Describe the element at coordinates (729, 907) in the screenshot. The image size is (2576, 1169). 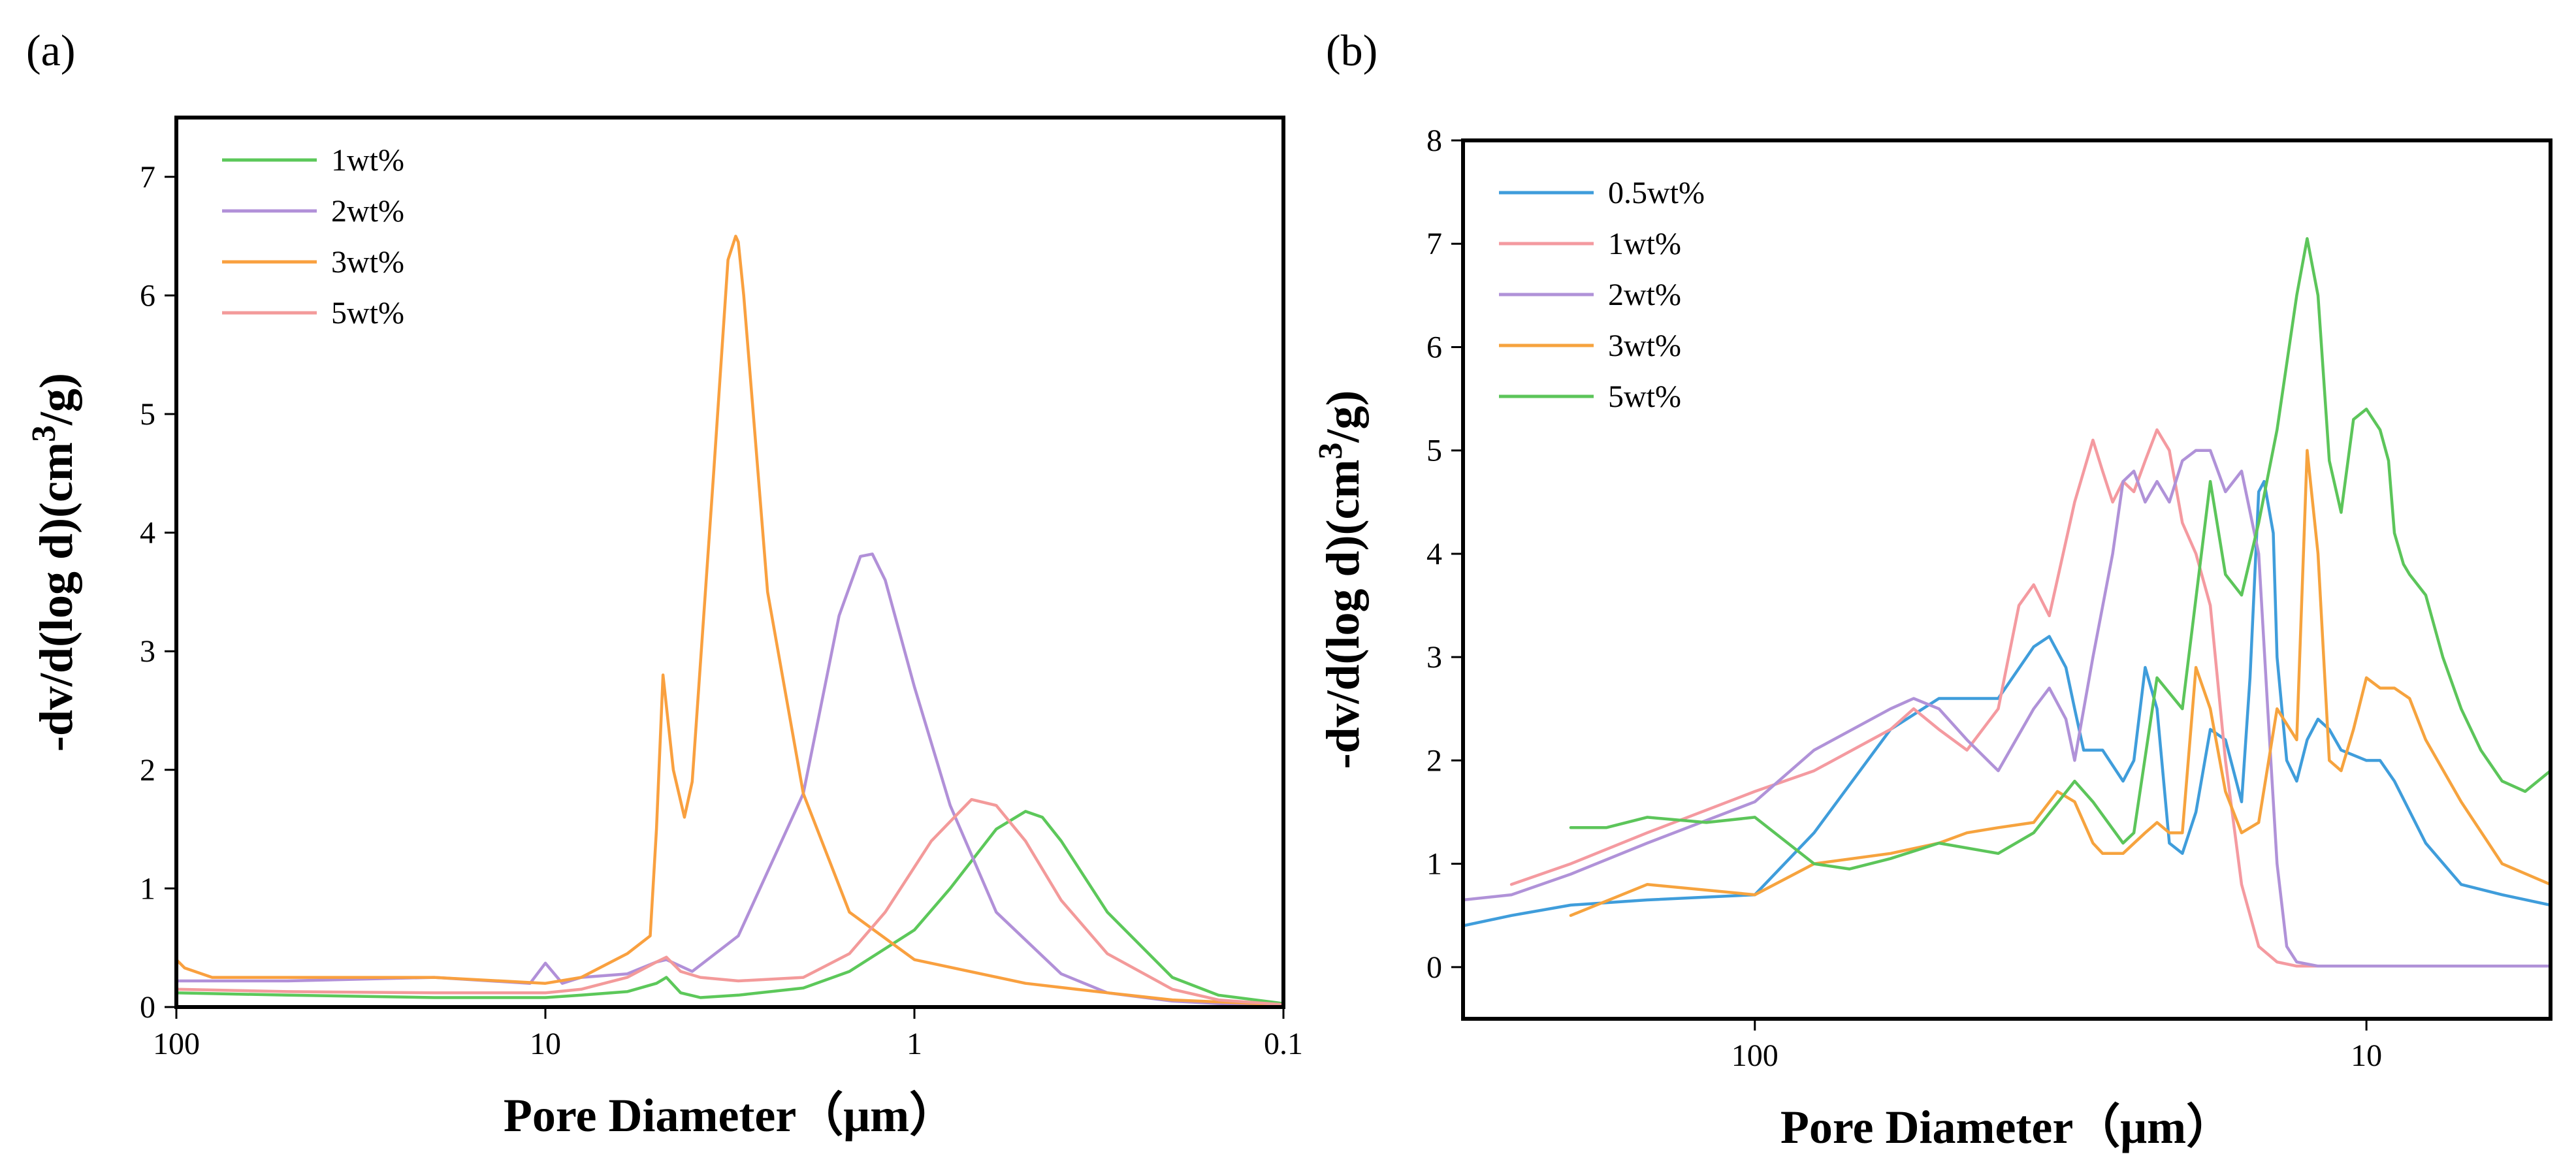
I see `series-line-1wtpct` at that location.